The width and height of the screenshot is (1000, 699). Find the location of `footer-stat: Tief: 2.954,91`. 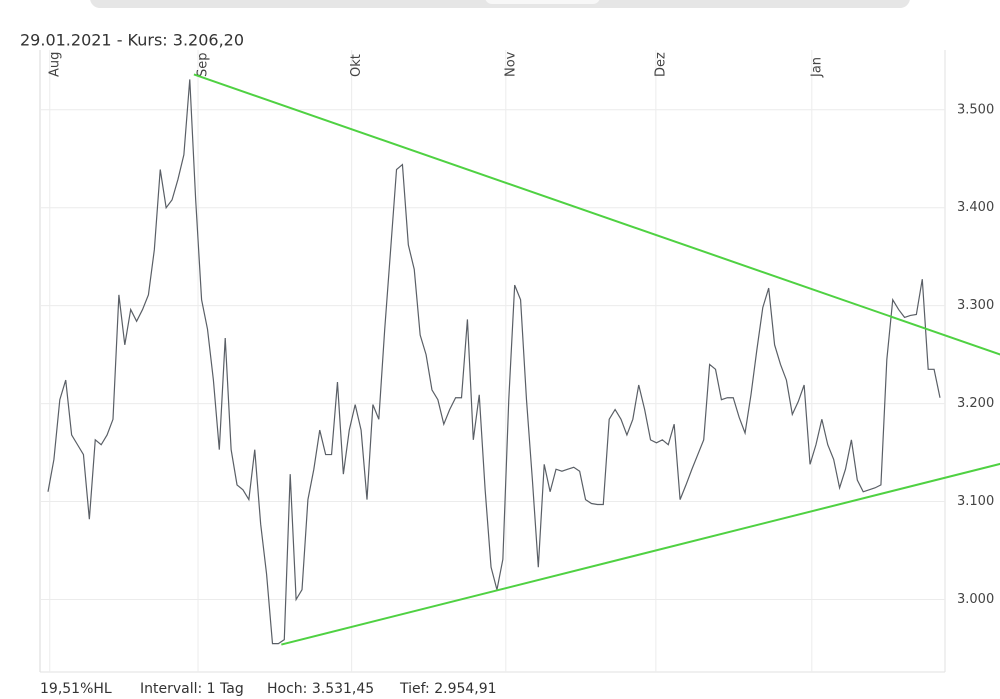

footer-stat: Tief: 2.954,91 is located at coordinates (448, 689).